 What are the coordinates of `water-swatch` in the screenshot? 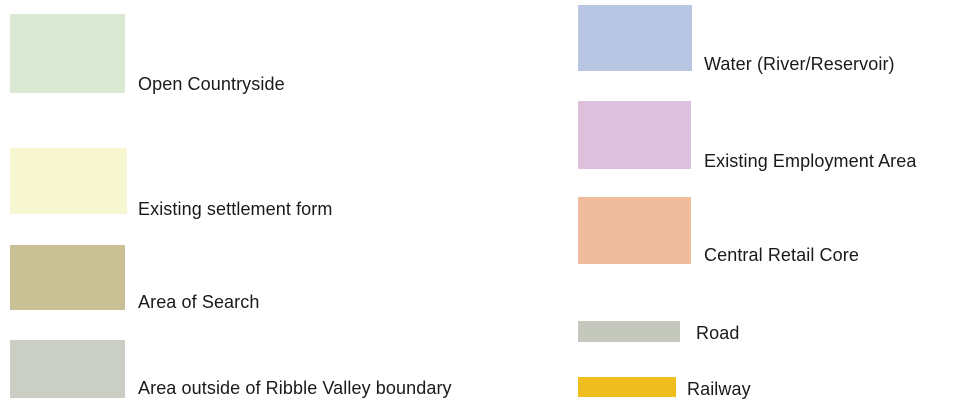 It's located at (635, 38).